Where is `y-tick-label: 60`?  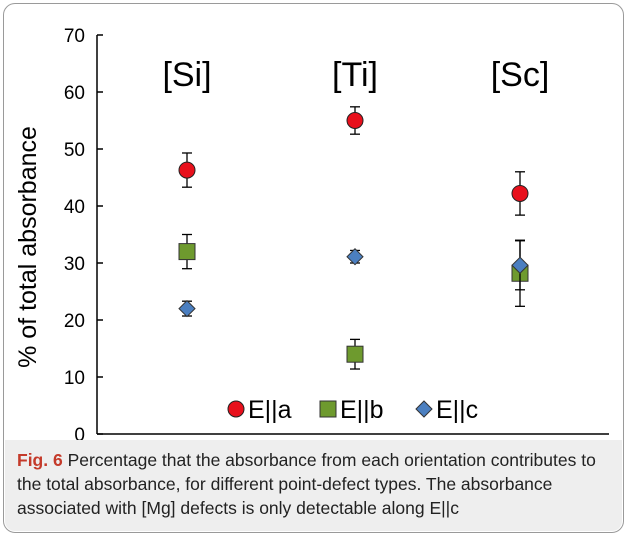 y-tick-label: 60 is located at coordinates (74, 93).